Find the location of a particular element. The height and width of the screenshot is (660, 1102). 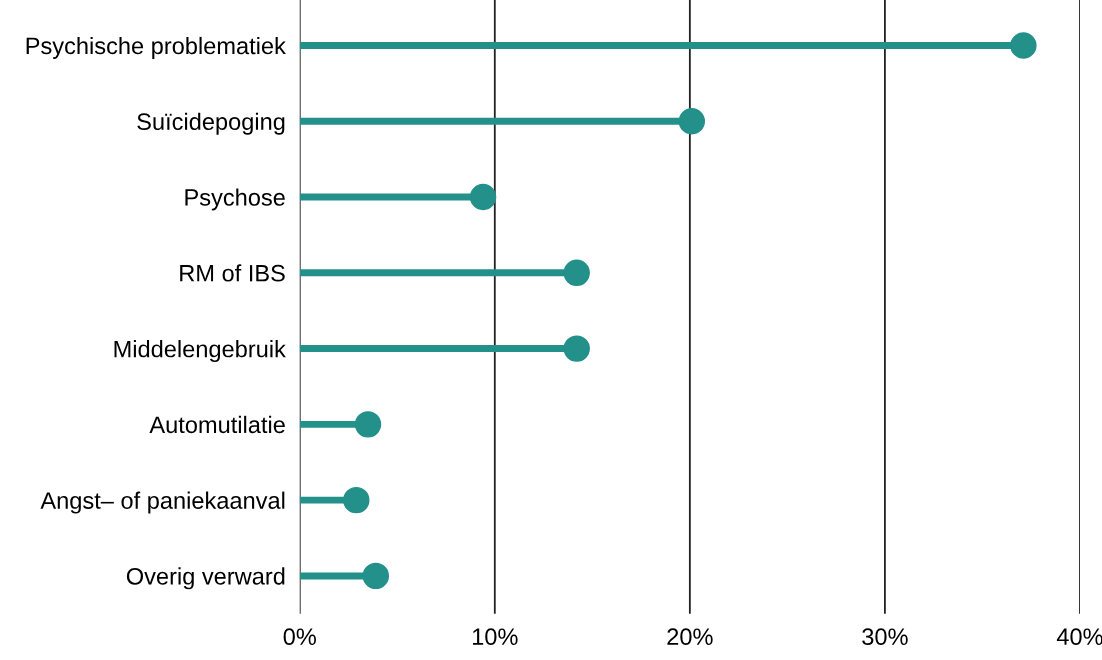

y-tick-label: Psychische problematiek is located at coordinates (156, 47).